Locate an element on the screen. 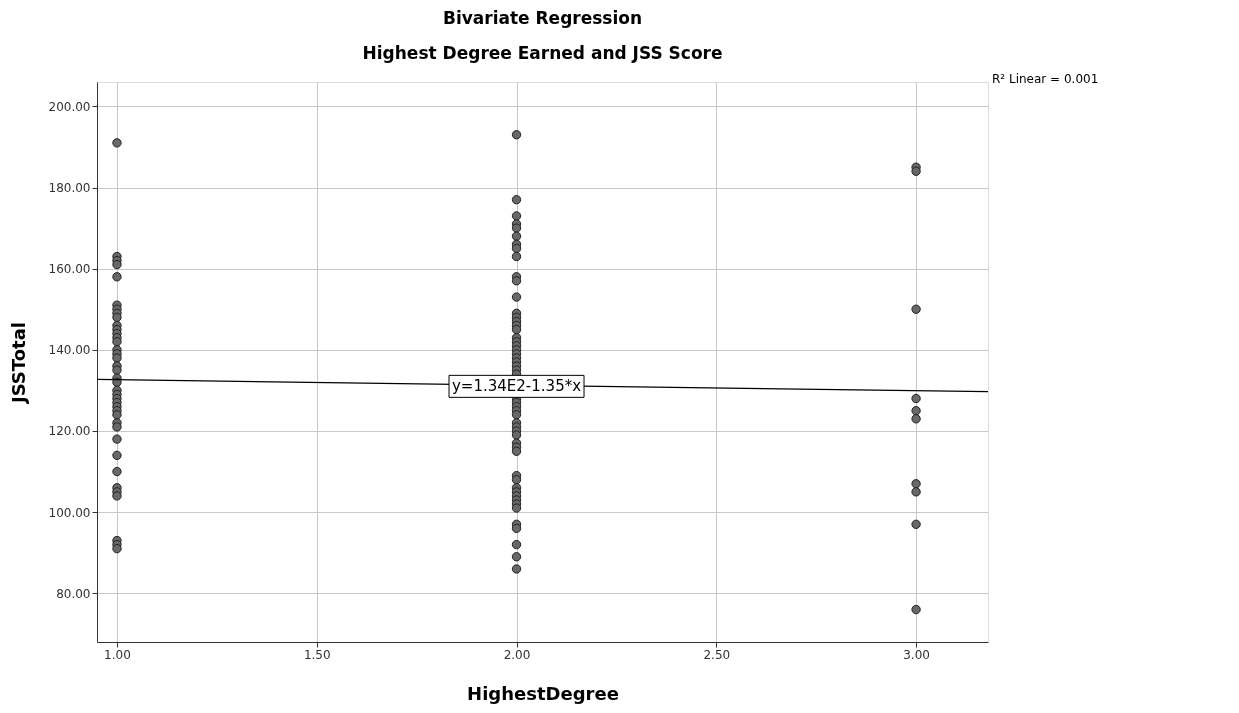 The image size is (1239, 713). x-tick-label: 1.50 is located at coordinates (317, 654).